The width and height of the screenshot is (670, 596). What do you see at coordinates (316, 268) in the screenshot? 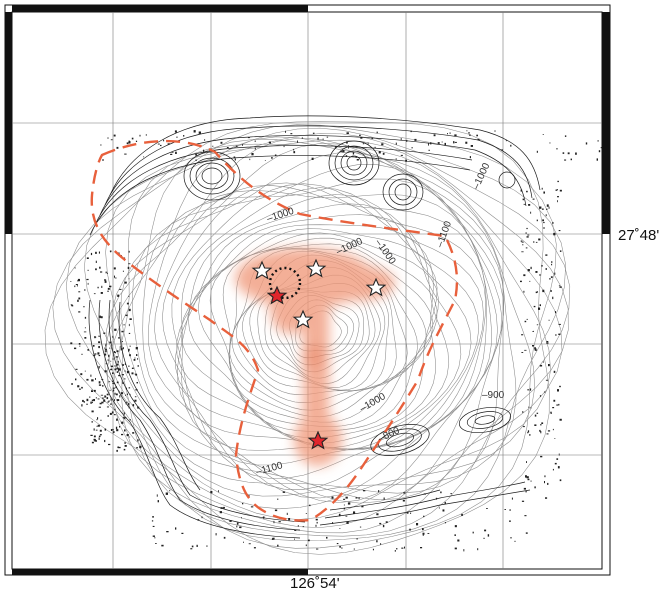
I see `white-star-icon` at bounding box center [316, 268].